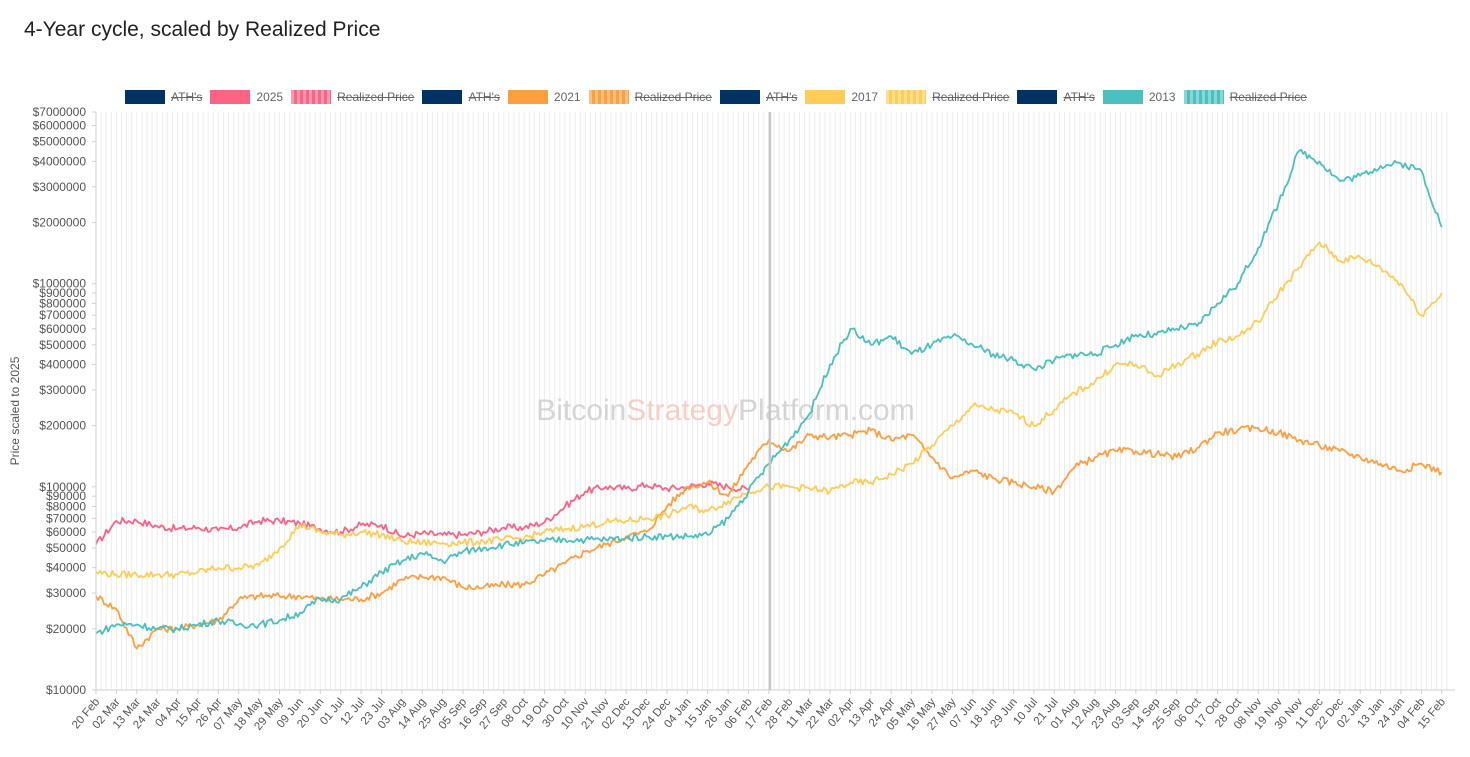  Describe the element at coordinates (1162, 97) in the screenshot. I see `legend-label: 2013` at that location.